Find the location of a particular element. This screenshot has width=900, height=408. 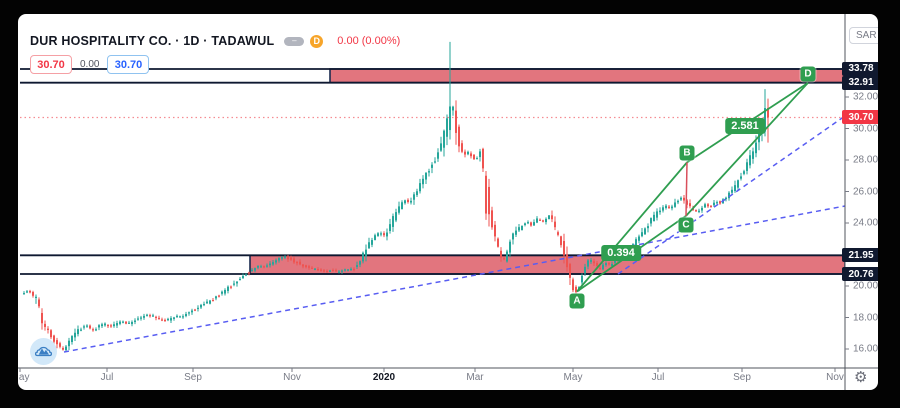

price-level-label: 30.70 is located at coordinates (860, 117).